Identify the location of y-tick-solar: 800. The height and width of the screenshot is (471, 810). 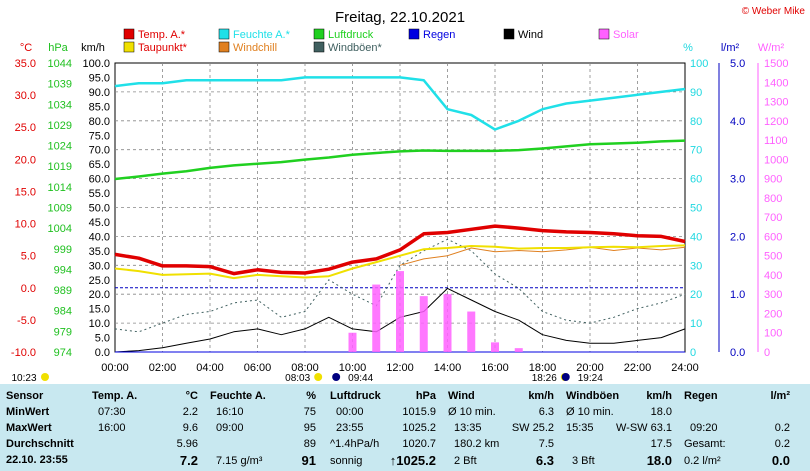
(773, 199).